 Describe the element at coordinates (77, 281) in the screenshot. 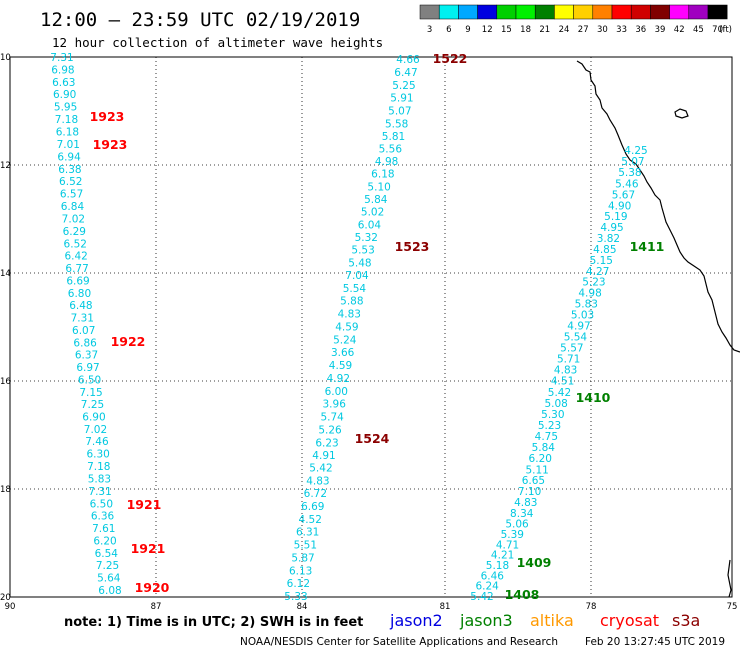

I see `wave-height-value: 6.69` at that location.